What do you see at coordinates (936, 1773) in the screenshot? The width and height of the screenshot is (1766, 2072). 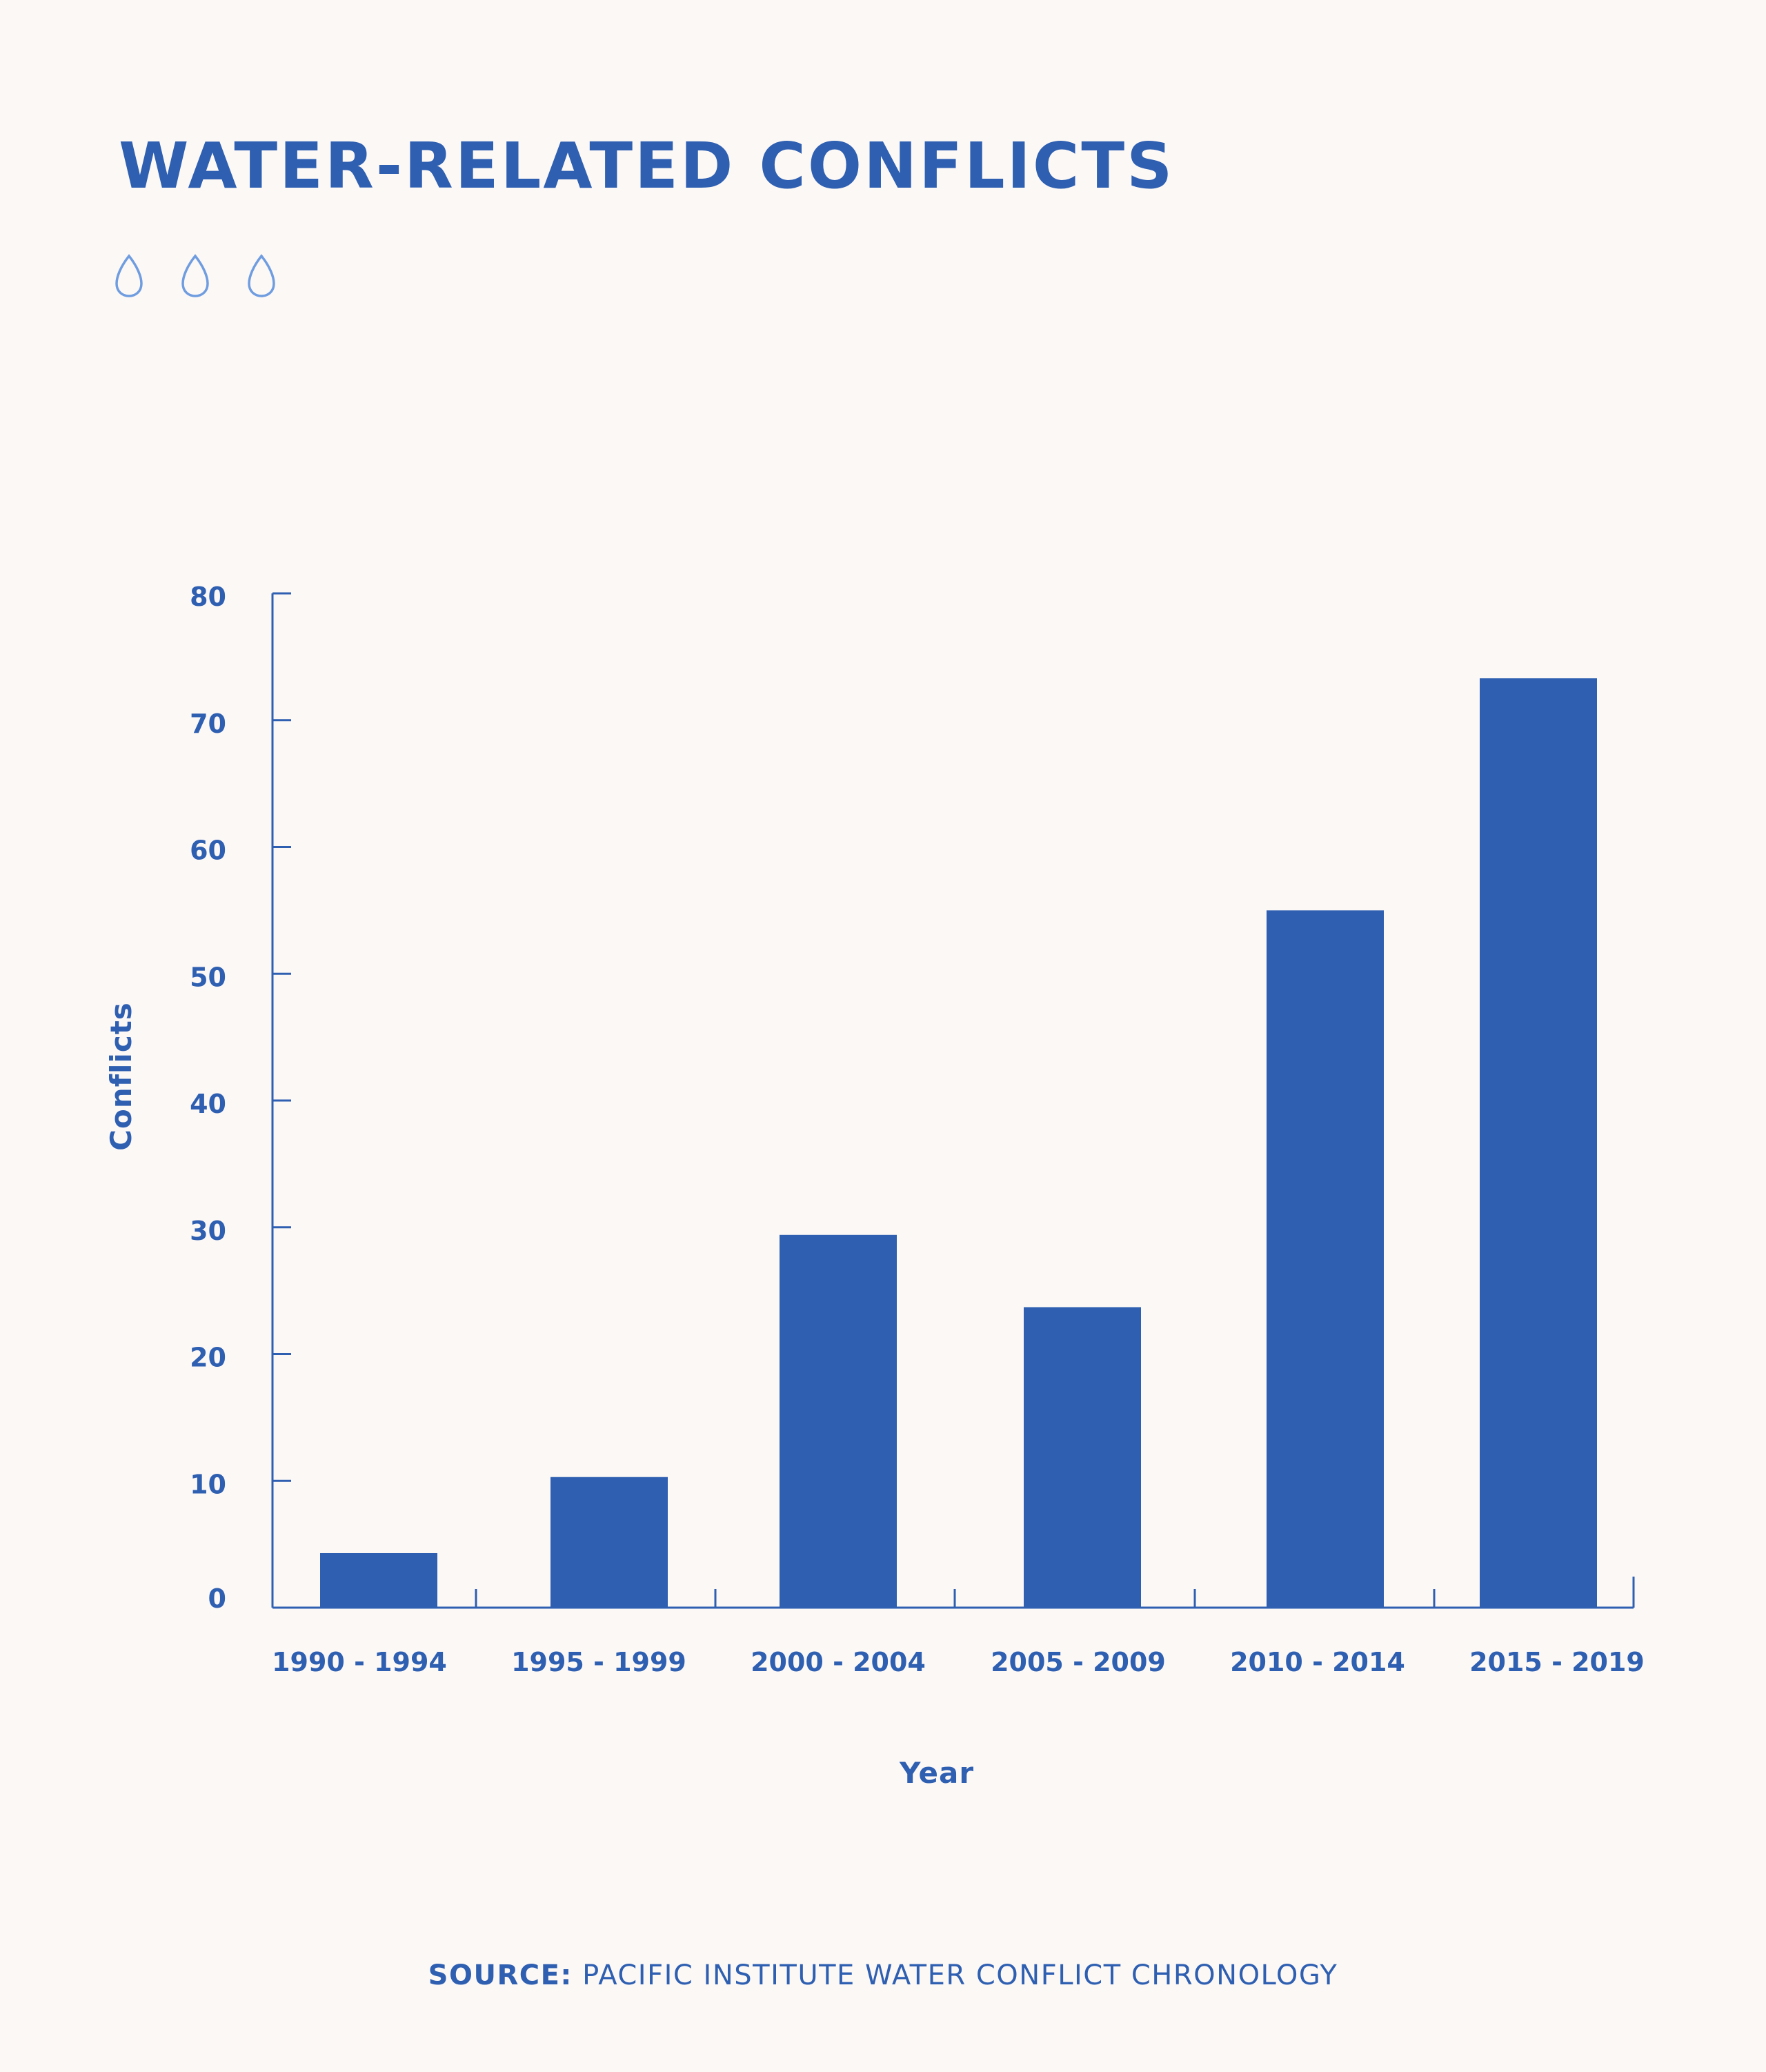 I see `x-axis-label: Year` at bounding box center [936, 1773].